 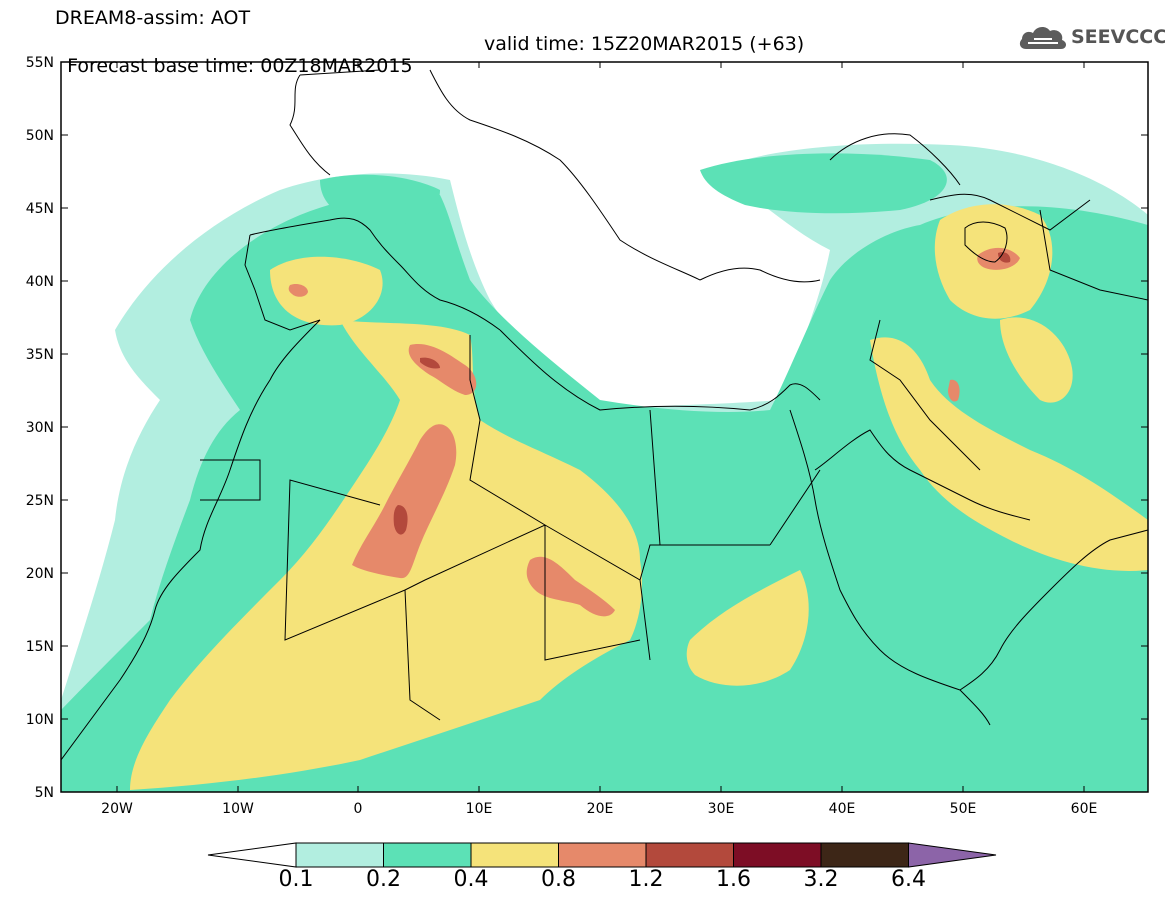 What do you see at coordinates (721, 809) in the screenshot?
I see `lon-label: 30E` at bounding box center [721, 809].